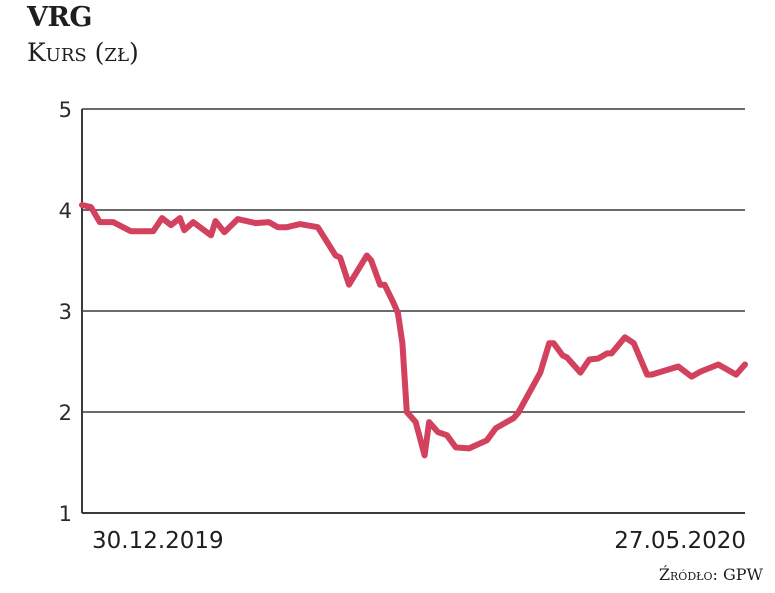 Image resolution: width=775 pixels, height=593 pixels. What do you see at coordinates (65, 312) in the screenshot?
I see `y-tick-label: 3` at bounding box center [65, 312].